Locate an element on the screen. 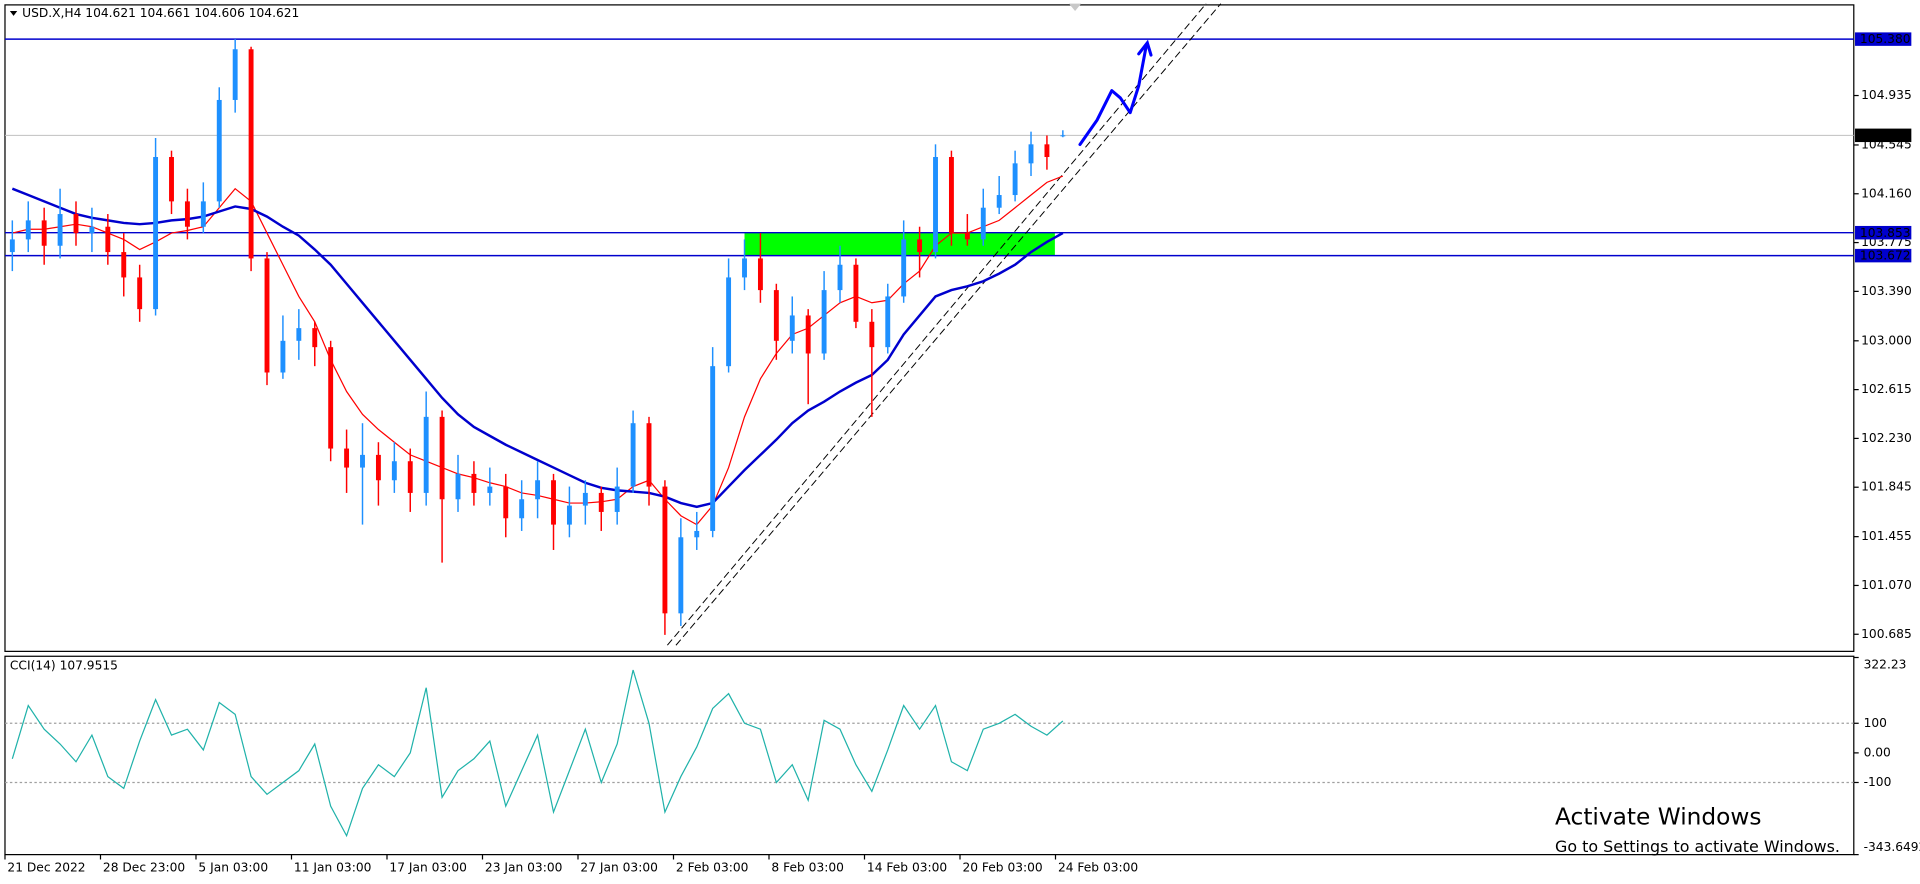  y-tick-label: 104.935 is located at coordinates (1886, 95).